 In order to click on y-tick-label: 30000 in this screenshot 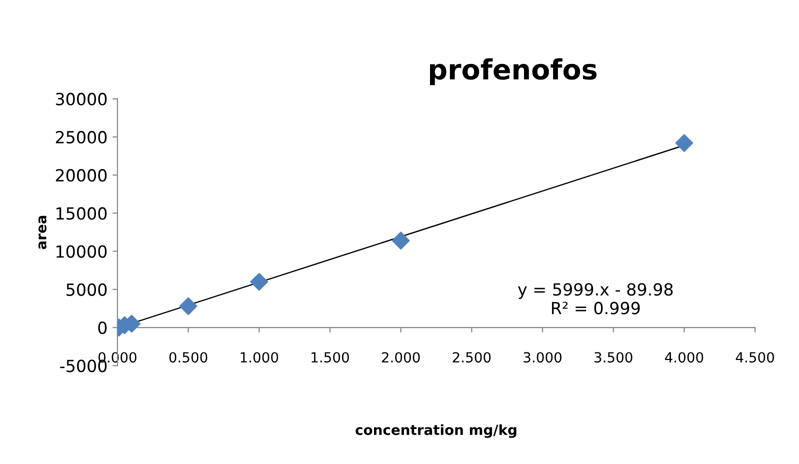, I will do `click(81, 99)`.